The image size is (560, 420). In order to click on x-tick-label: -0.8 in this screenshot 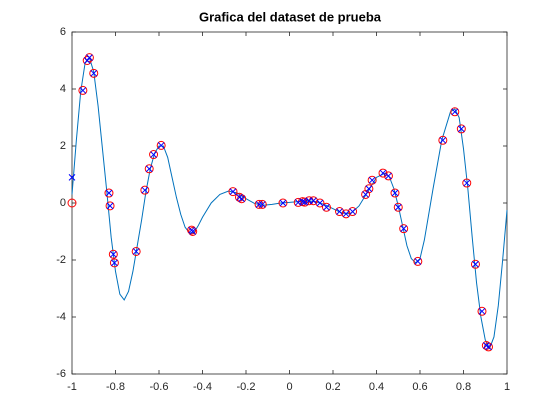, I will do `click(115, 387)`.